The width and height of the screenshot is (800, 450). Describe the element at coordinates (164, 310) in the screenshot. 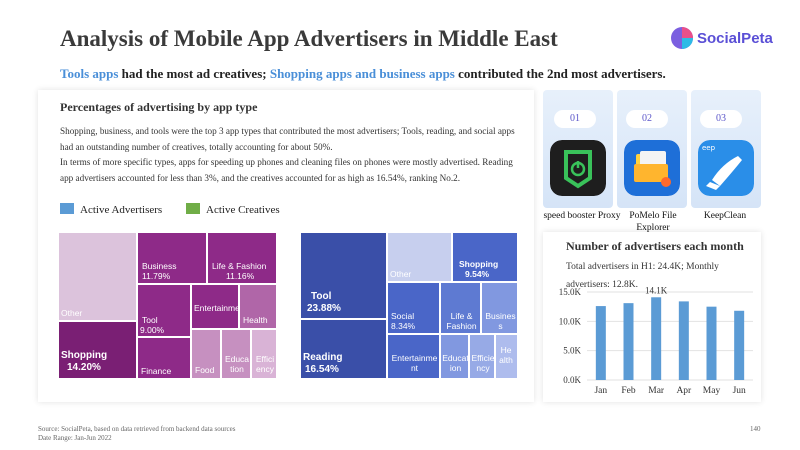

I see `treemap-cell-tool: Tool 9.00%` at that location.